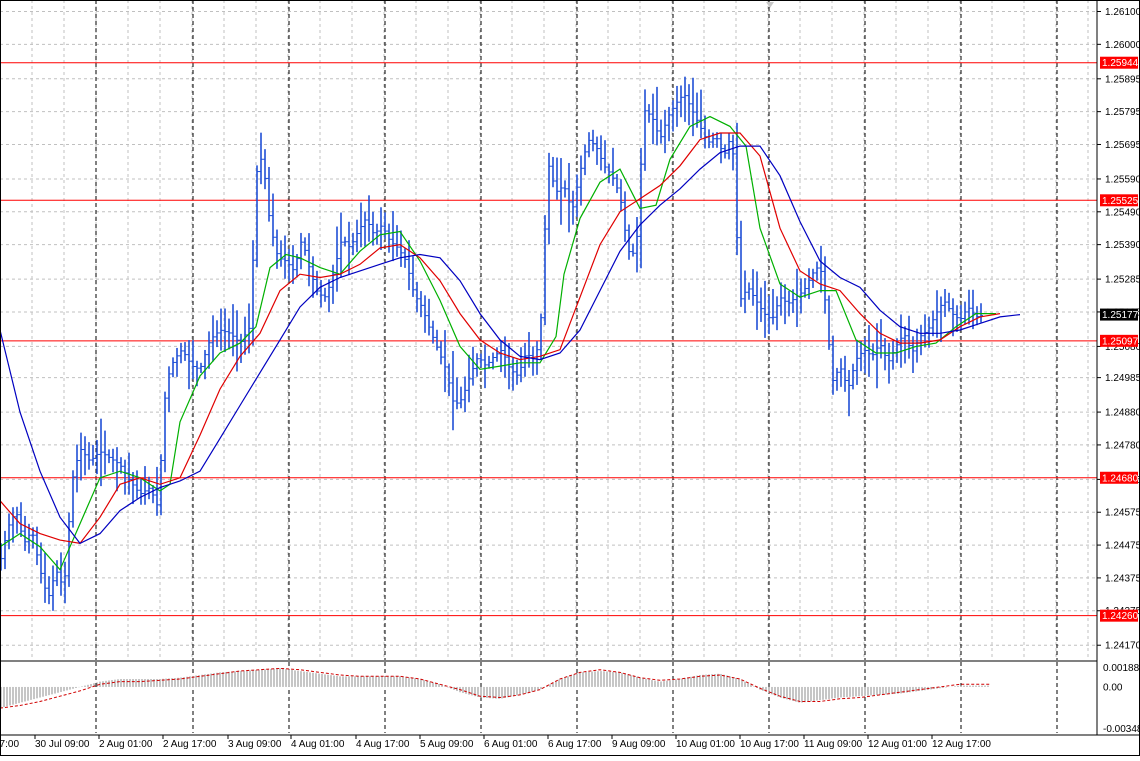  Describe the element at coordinates (639, 744) in the screenshot. I see `x-tick-label: 9 Aug 09:00` at that location.